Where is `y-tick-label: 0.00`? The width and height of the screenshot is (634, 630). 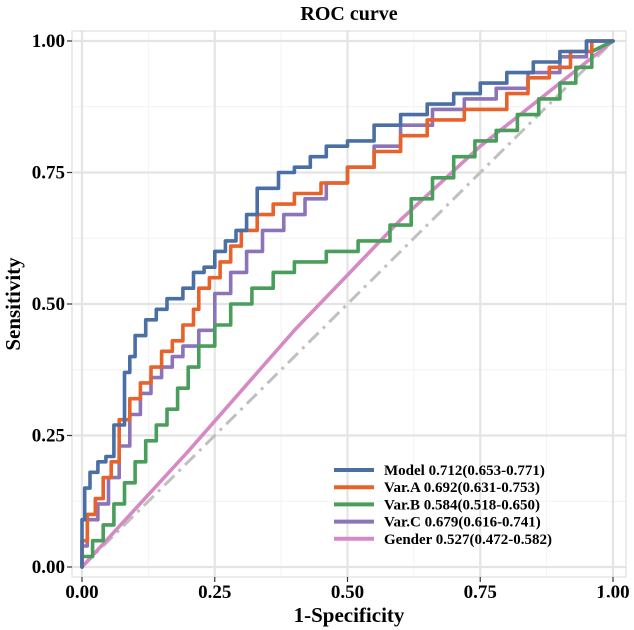 y-tick-label: 0.00 is located at coordinates (48, 567).